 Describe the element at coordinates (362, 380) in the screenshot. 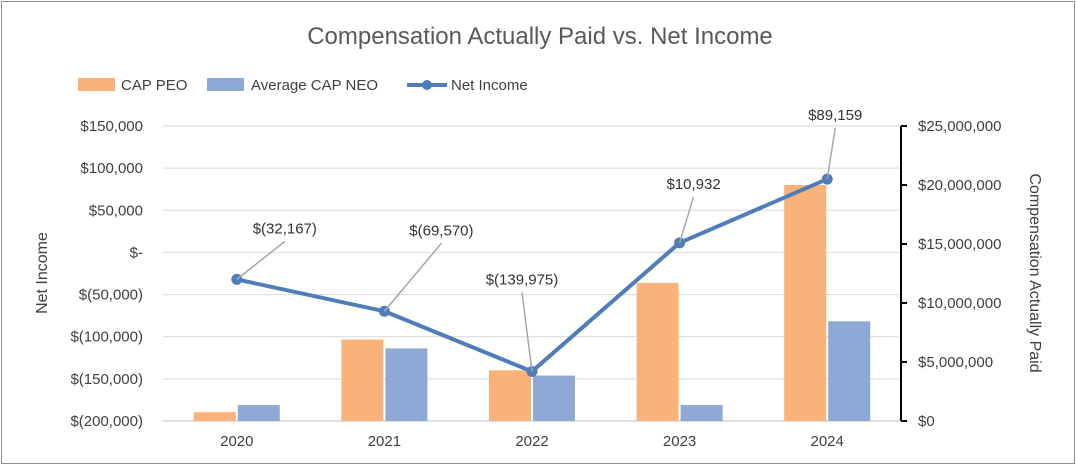

I see `bar-cap-peo-2021` at that location.